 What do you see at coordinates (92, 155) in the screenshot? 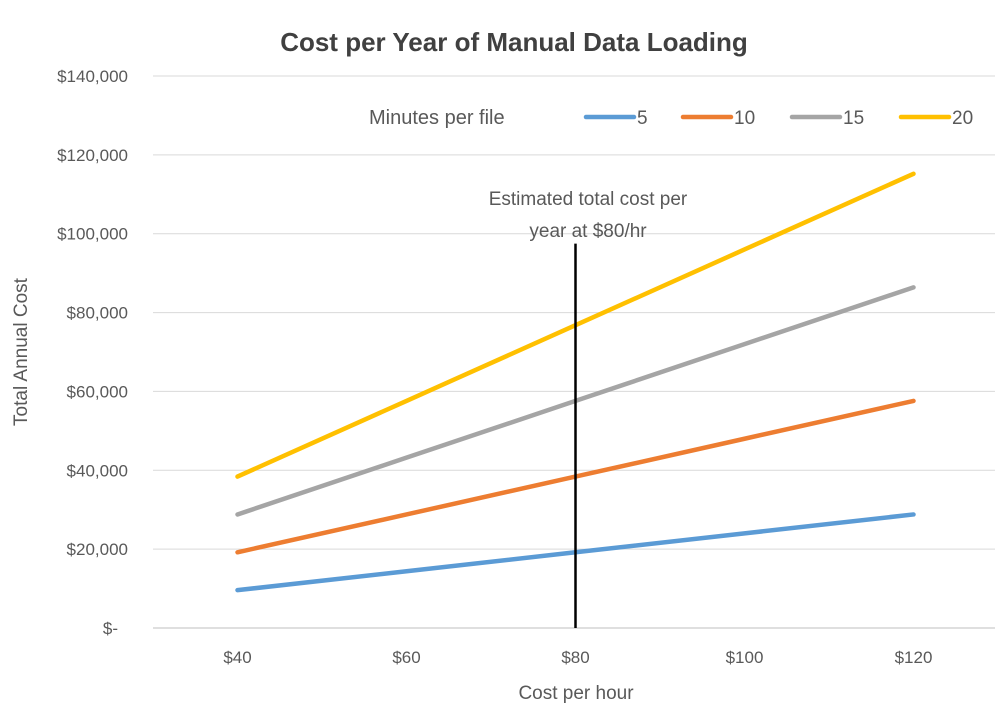
I see `y-tick-label: $120,000` at bounding box center [92, 155].